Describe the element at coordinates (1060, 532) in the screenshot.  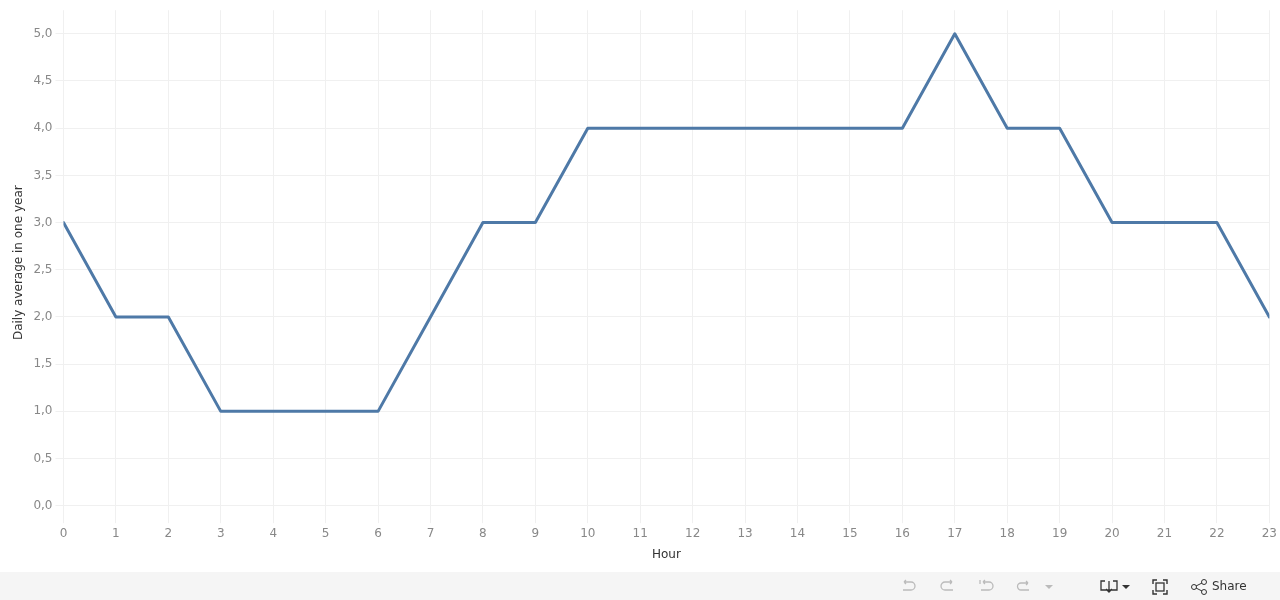
I see `x-tick-label: 19` at that location.